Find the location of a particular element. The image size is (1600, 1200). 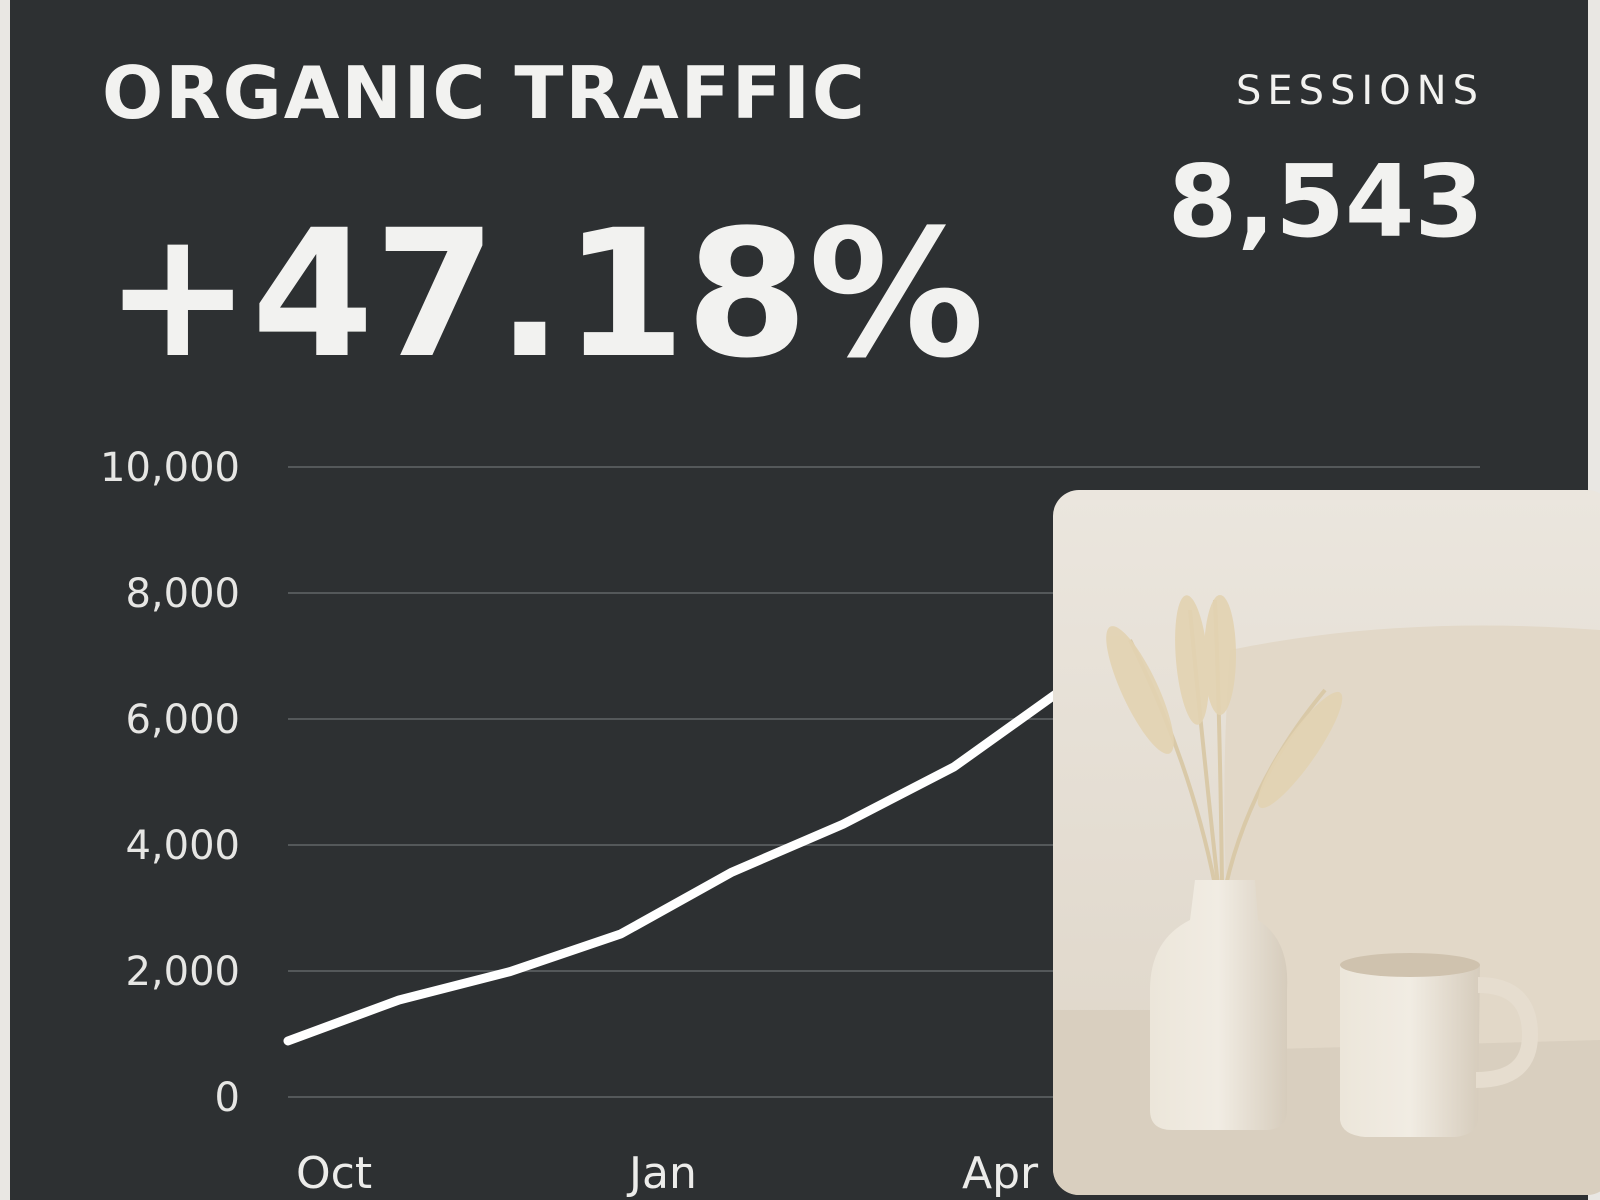

y-tick-label: 8,000 is located at coordinates (182, 594).